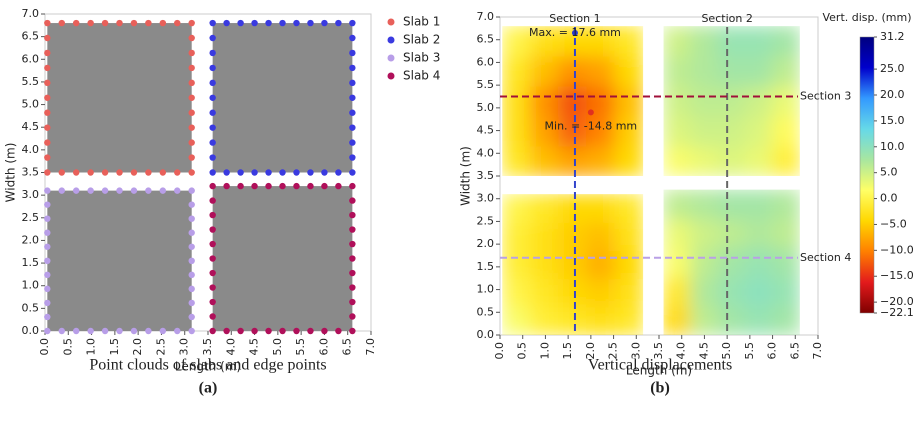 The height and width of the screenshot is (421, 923). I want to click on legend-label: Slab 3, so click(421, 58).